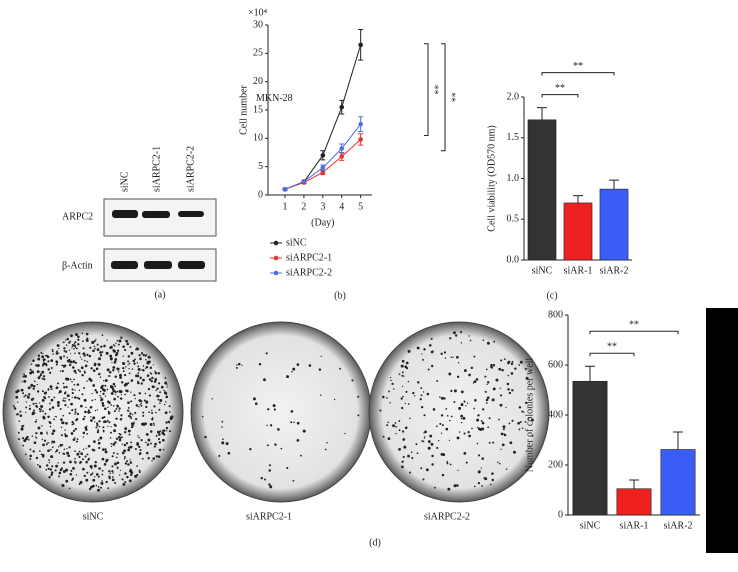 The image size is (738, 572). Describe the element at coordinates (340, 295) in the screenshot. I see `panel-label: (b)` at that location.